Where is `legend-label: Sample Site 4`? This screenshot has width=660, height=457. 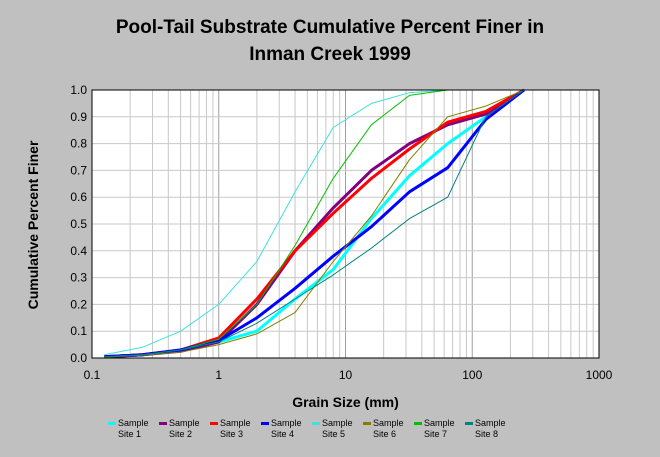 legend-label: Sample Site 4 is located at coordinates (286, 429).